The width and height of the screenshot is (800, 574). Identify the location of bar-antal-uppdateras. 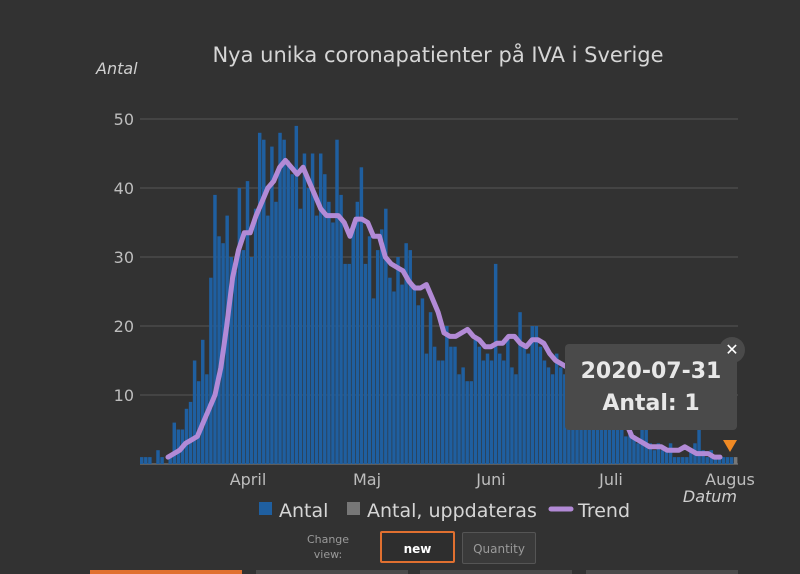
(735, 460).